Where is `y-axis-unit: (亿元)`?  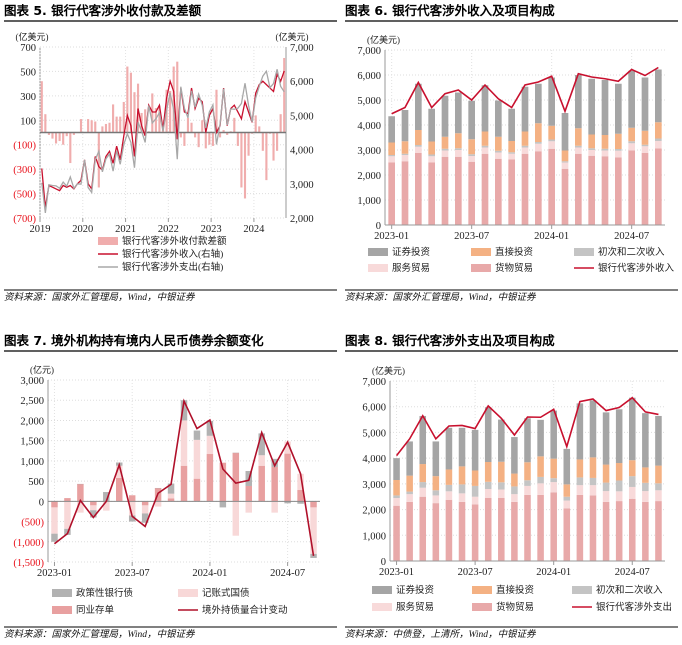
y-axis-unit: (亿元) is located at coordinates (42, 369).